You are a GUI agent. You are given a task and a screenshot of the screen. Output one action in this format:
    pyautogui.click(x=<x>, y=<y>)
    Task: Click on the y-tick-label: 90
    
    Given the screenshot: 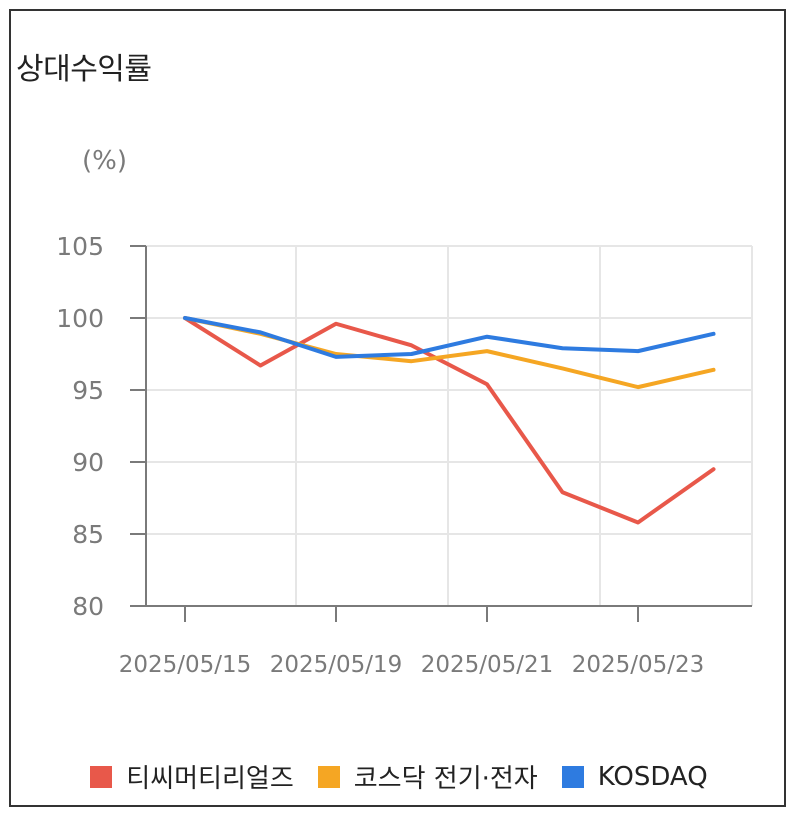 What is the action you would take?
    pyautogui.click(x=88, y=462)
    